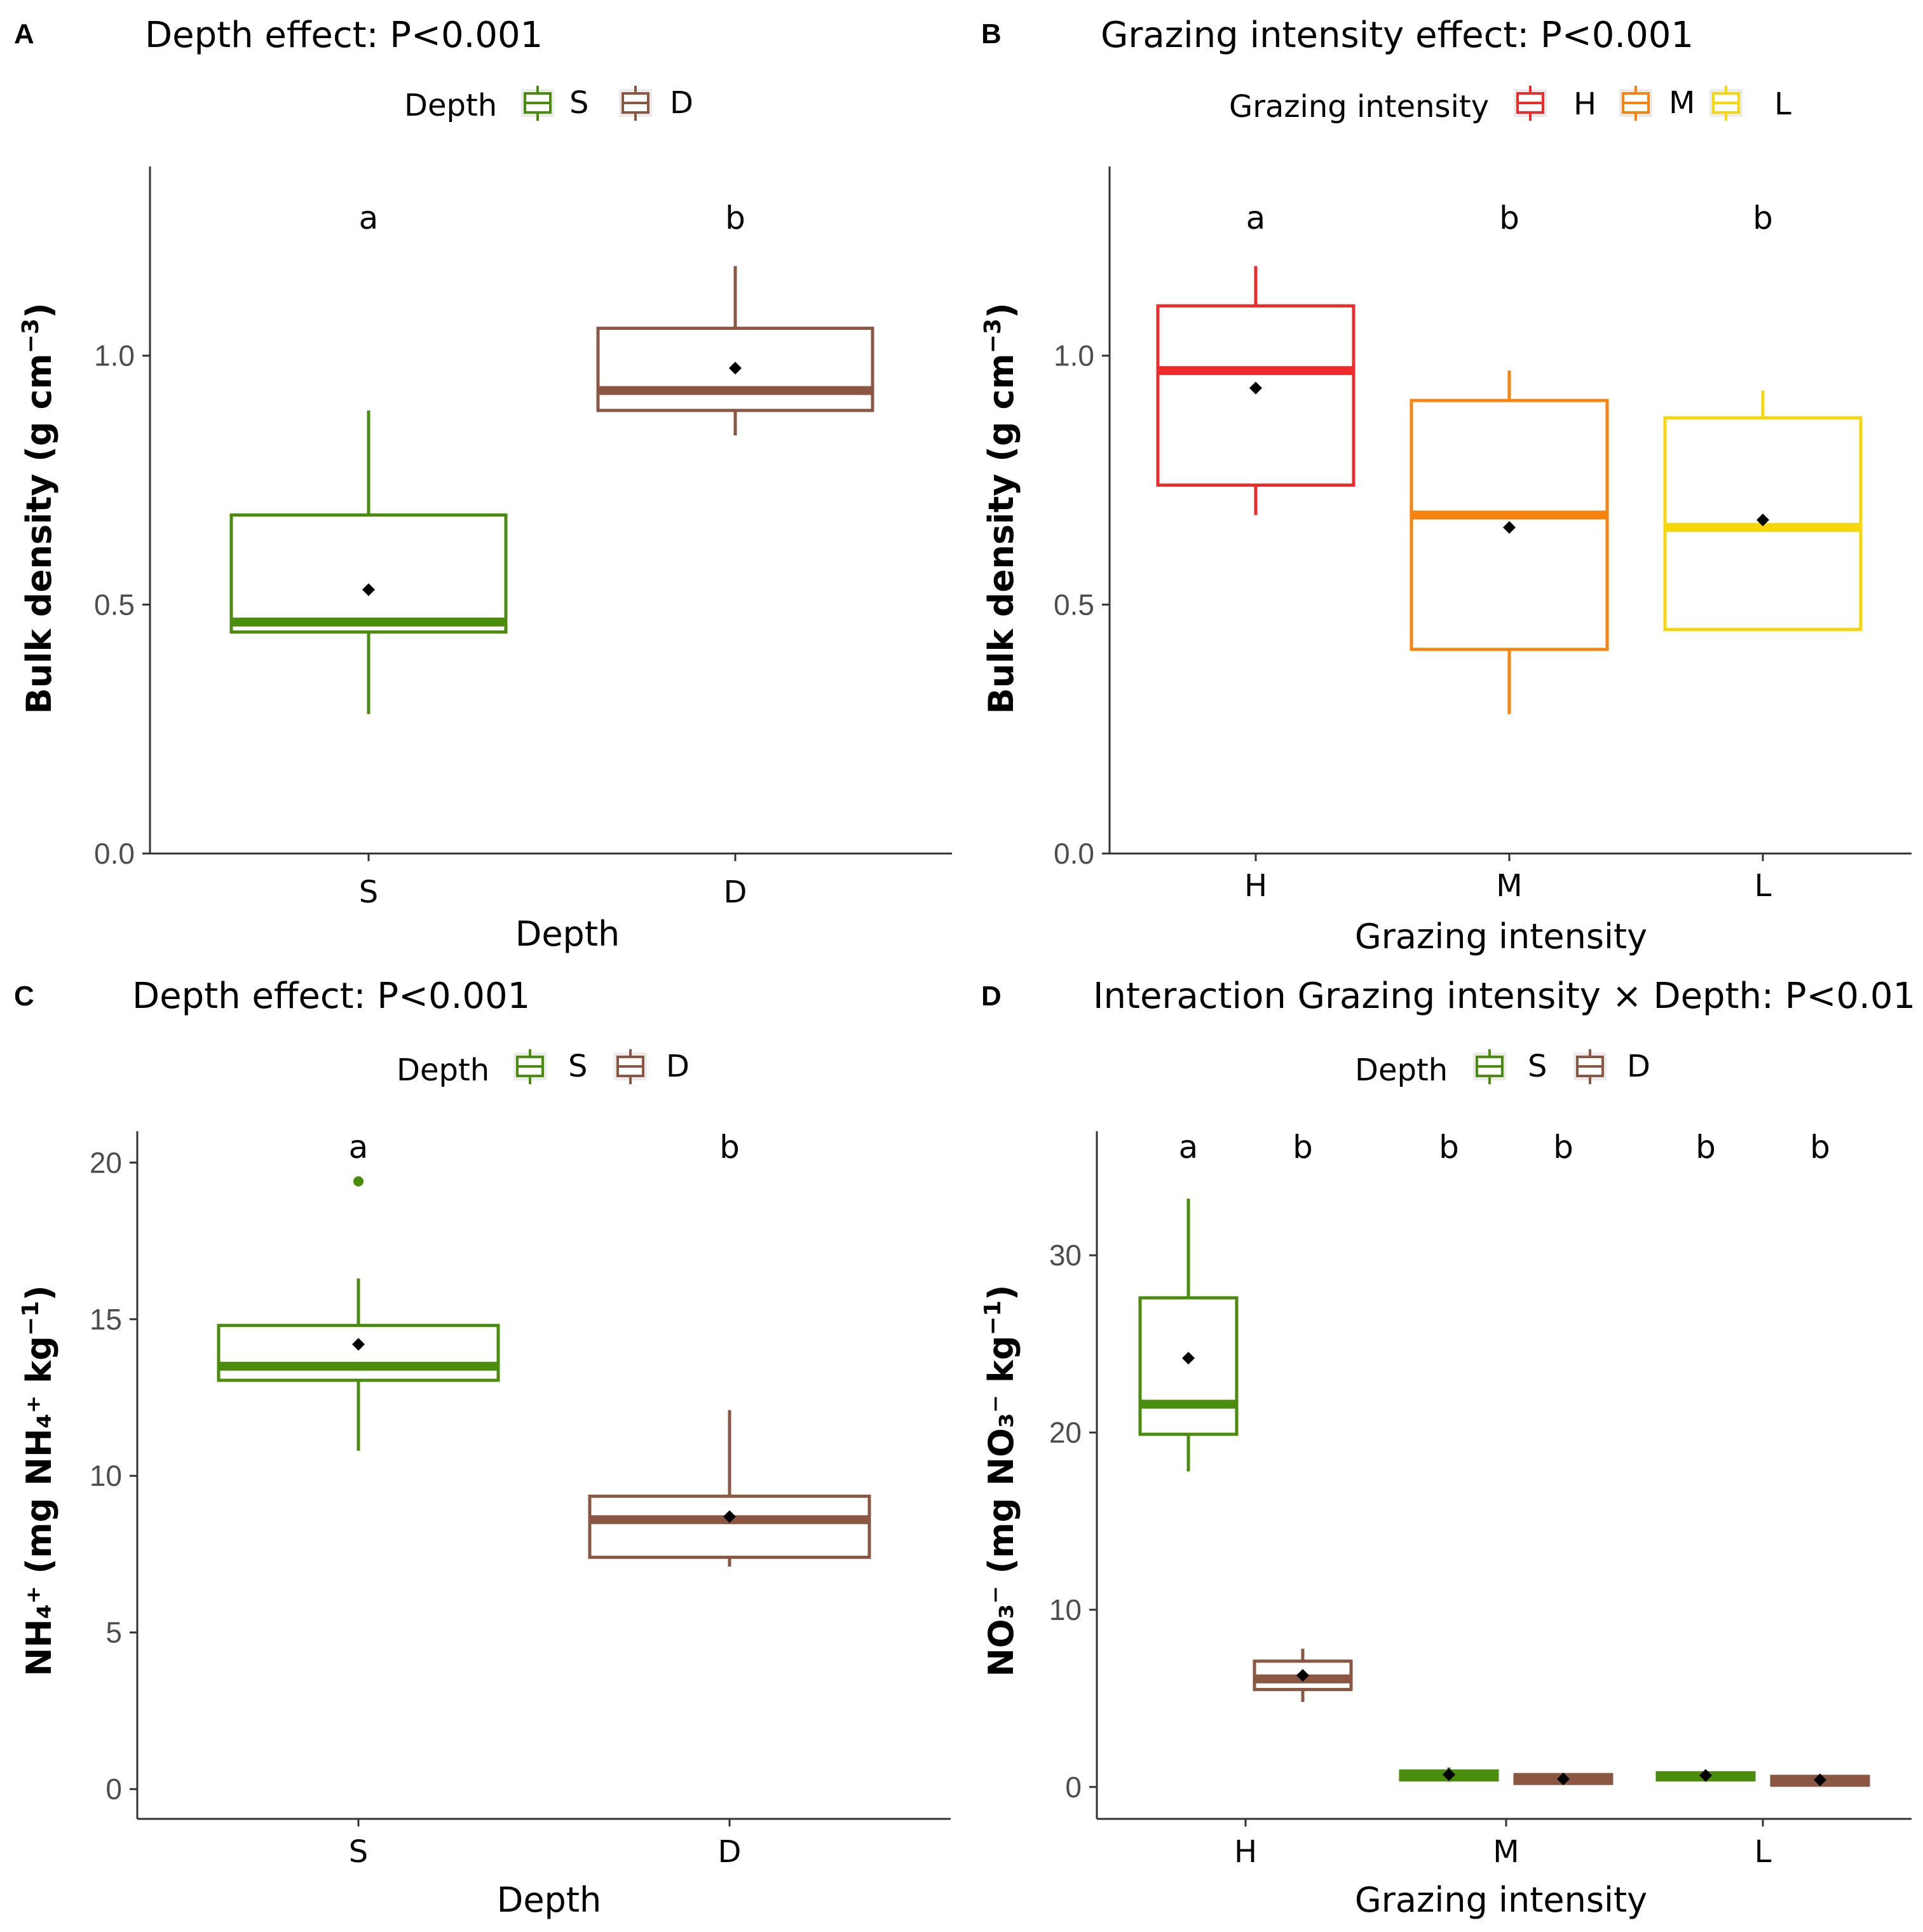  What do you see at coordinates (1506, 1852) in the screenshot?
I see `panel-d-x-tick-label: M` at bounding box center [1506, 1852].